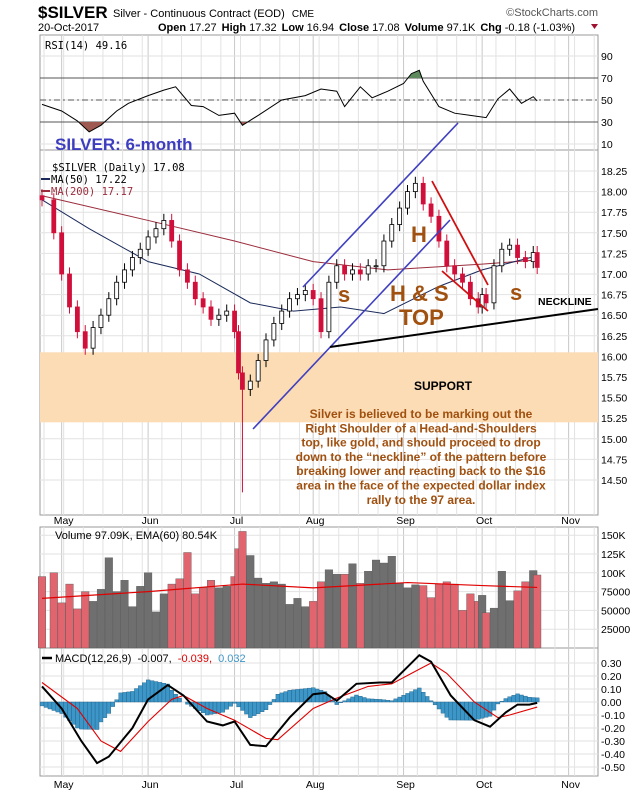  What do you see at coordinates (614, 460) in the screenshot?
I see `price-y-tick: 14.75` at bounding box center [614, 460].